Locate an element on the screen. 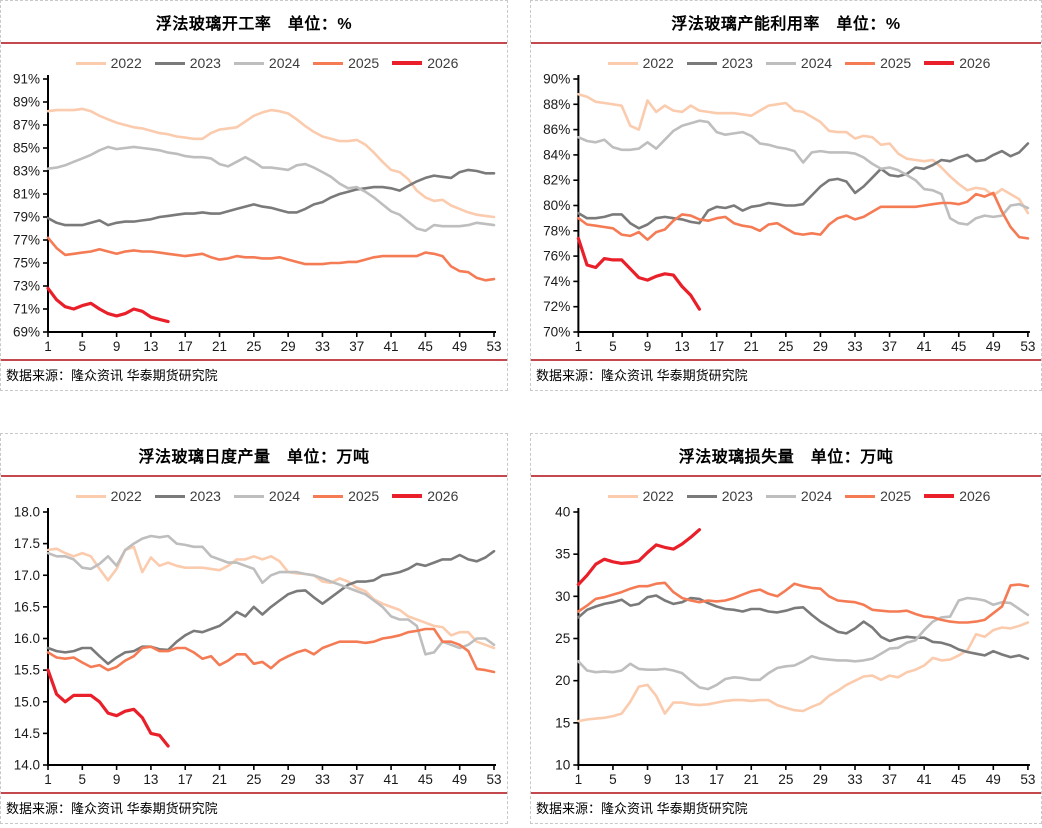  svg-text: 41 is located at coordinates (924, 779).